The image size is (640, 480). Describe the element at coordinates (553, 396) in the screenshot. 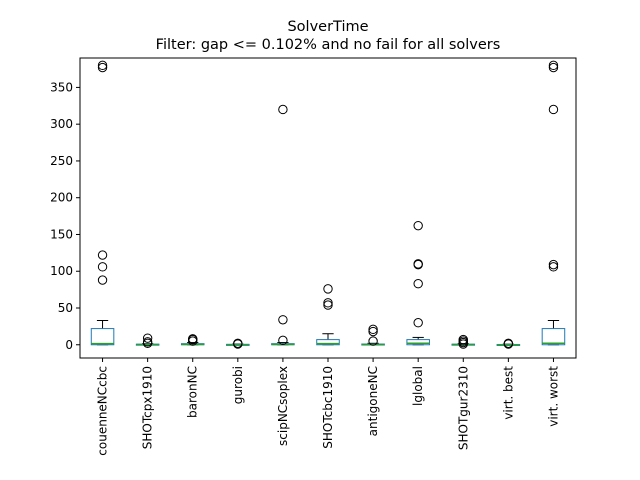

I see `x-tick-label: virt. worst` at that location.